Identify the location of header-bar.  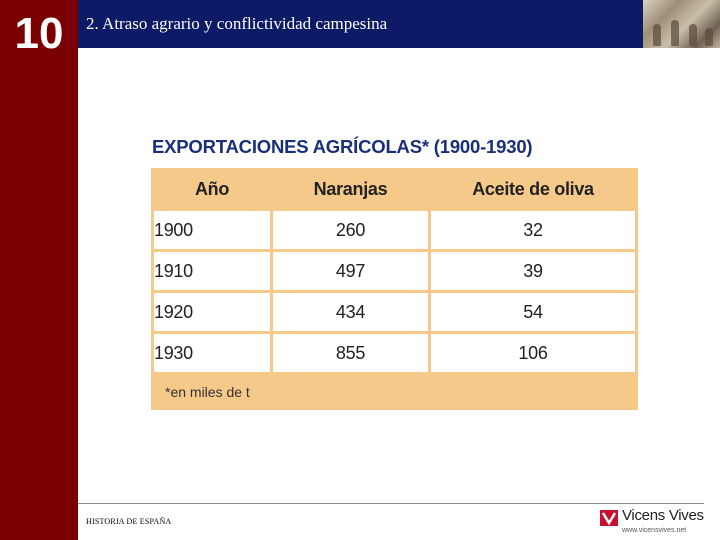
(360, 24).